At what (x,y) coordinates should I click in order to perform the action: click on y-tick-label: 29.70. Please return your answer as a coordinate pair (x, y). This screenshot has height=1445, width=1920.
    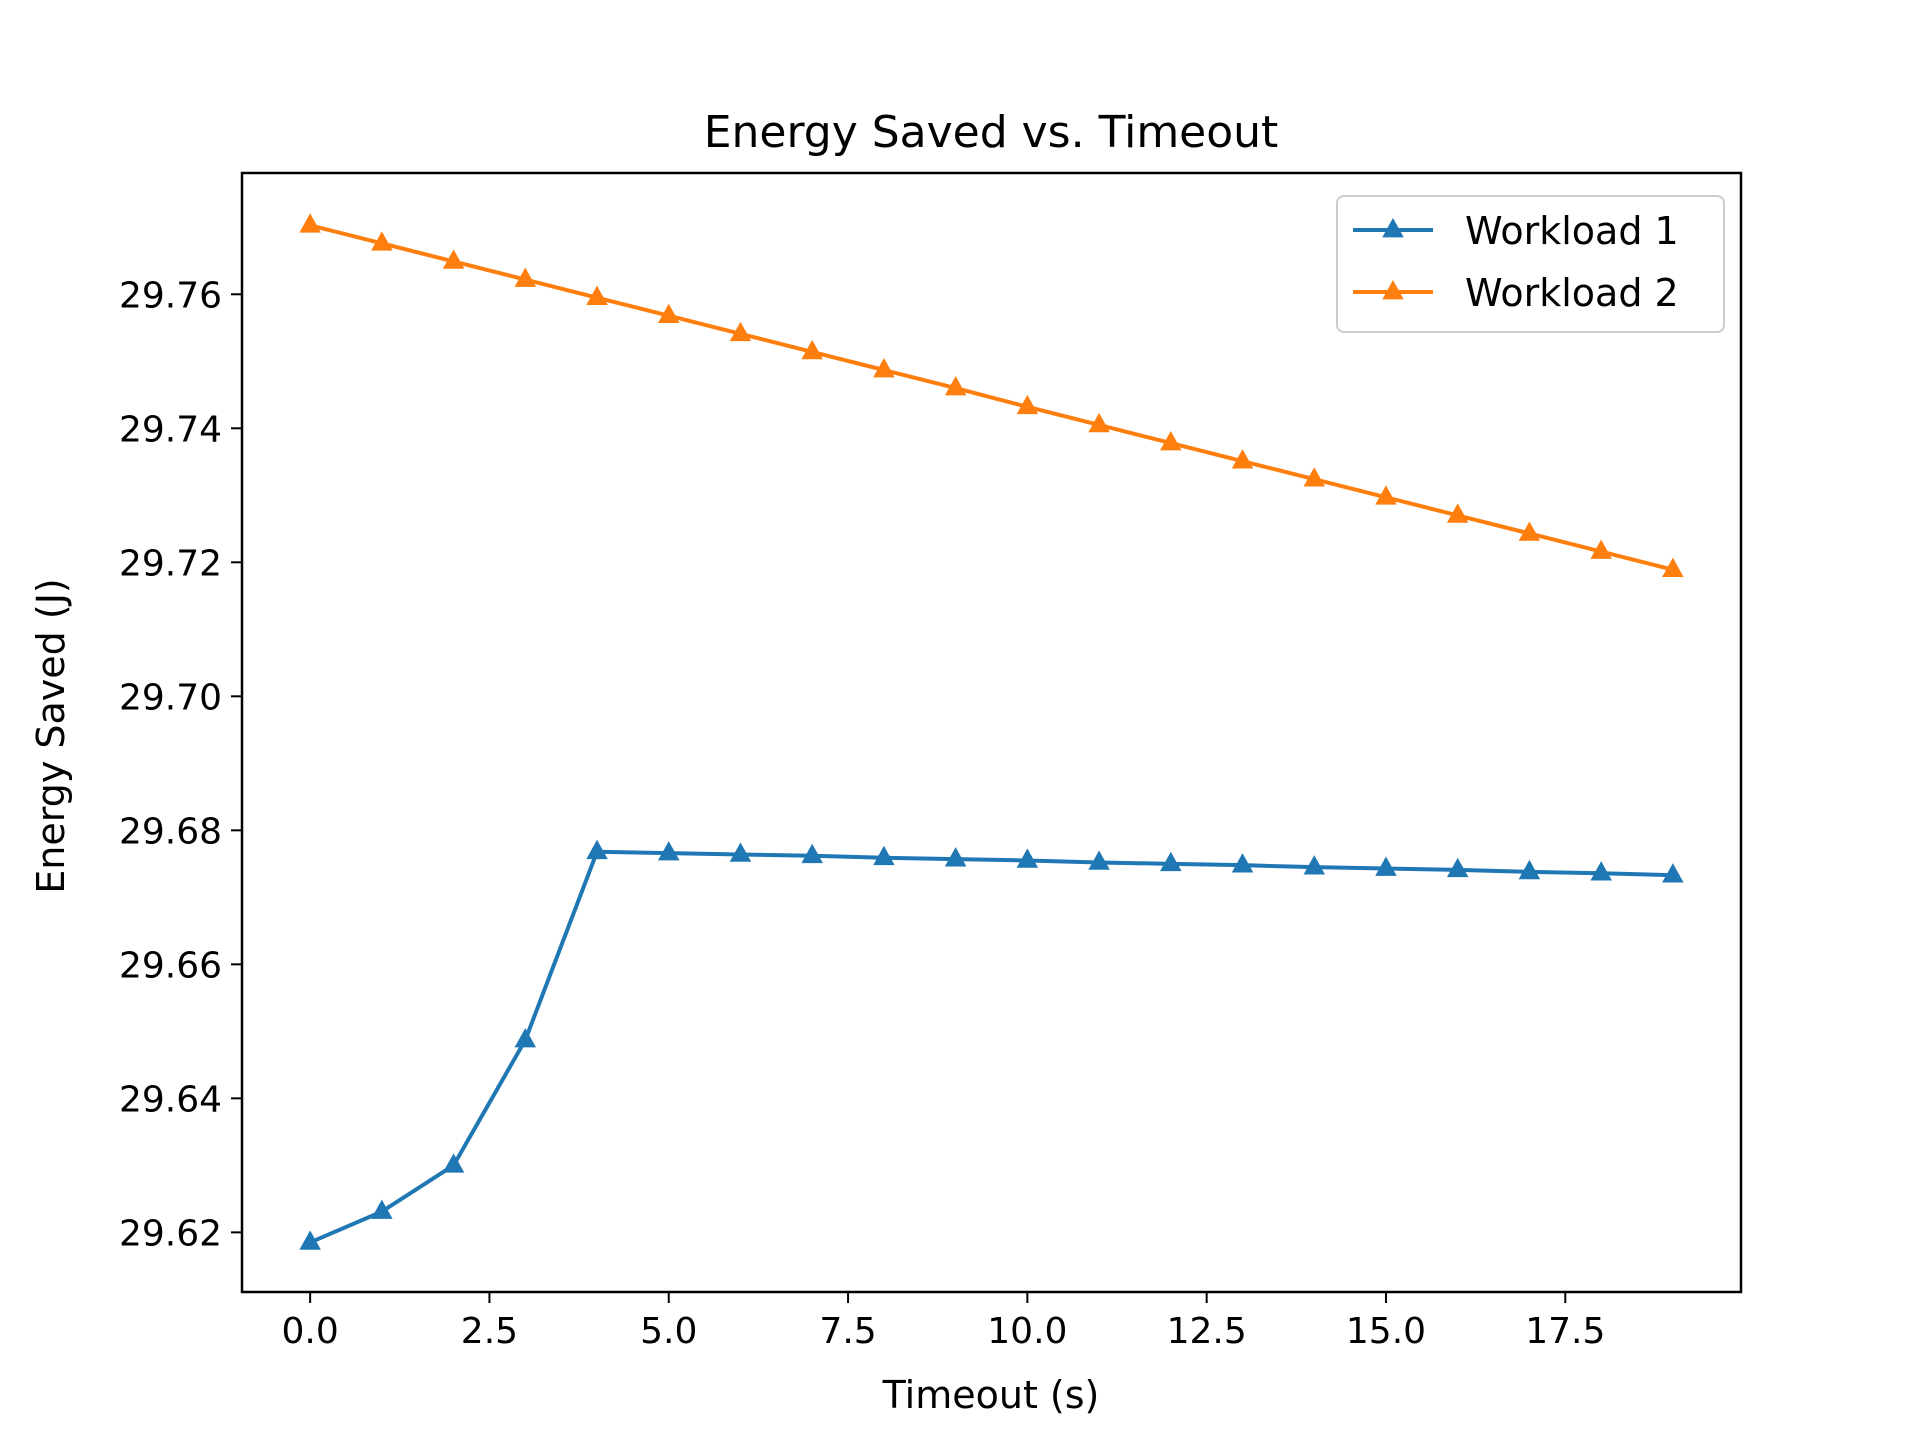
    Looking at the image, I should click on (170, 697).